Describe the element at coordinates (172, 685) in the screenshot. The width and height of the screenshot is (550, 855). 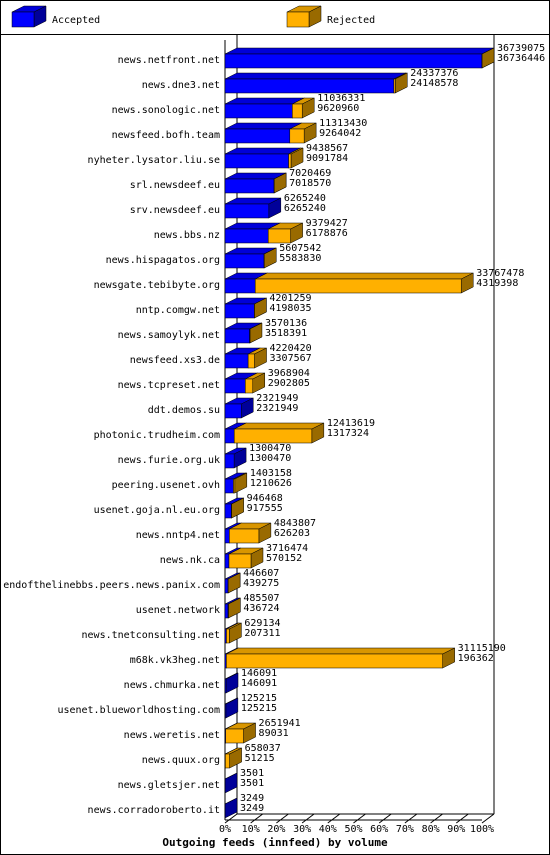
I see `y-tick-label: news.chmurka.net` at that location.